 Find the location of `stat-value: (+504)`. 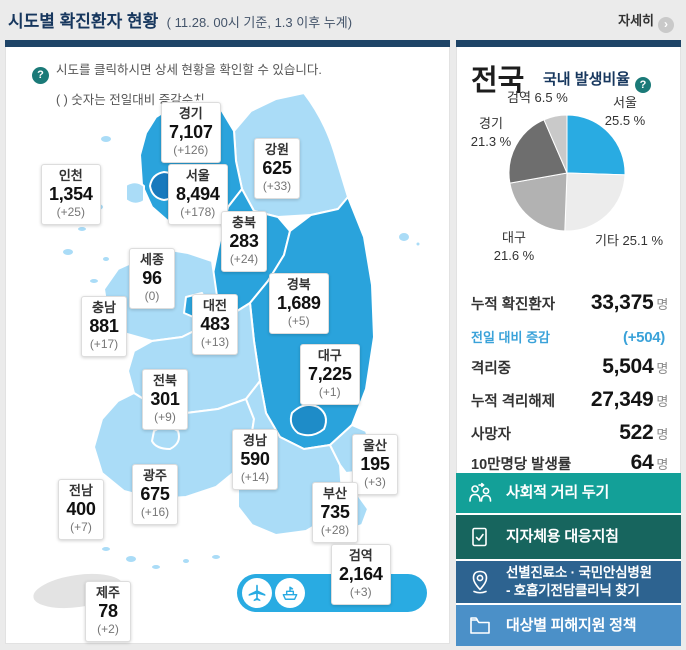

stat-value: (+504) is located at coordinates (644, 337).